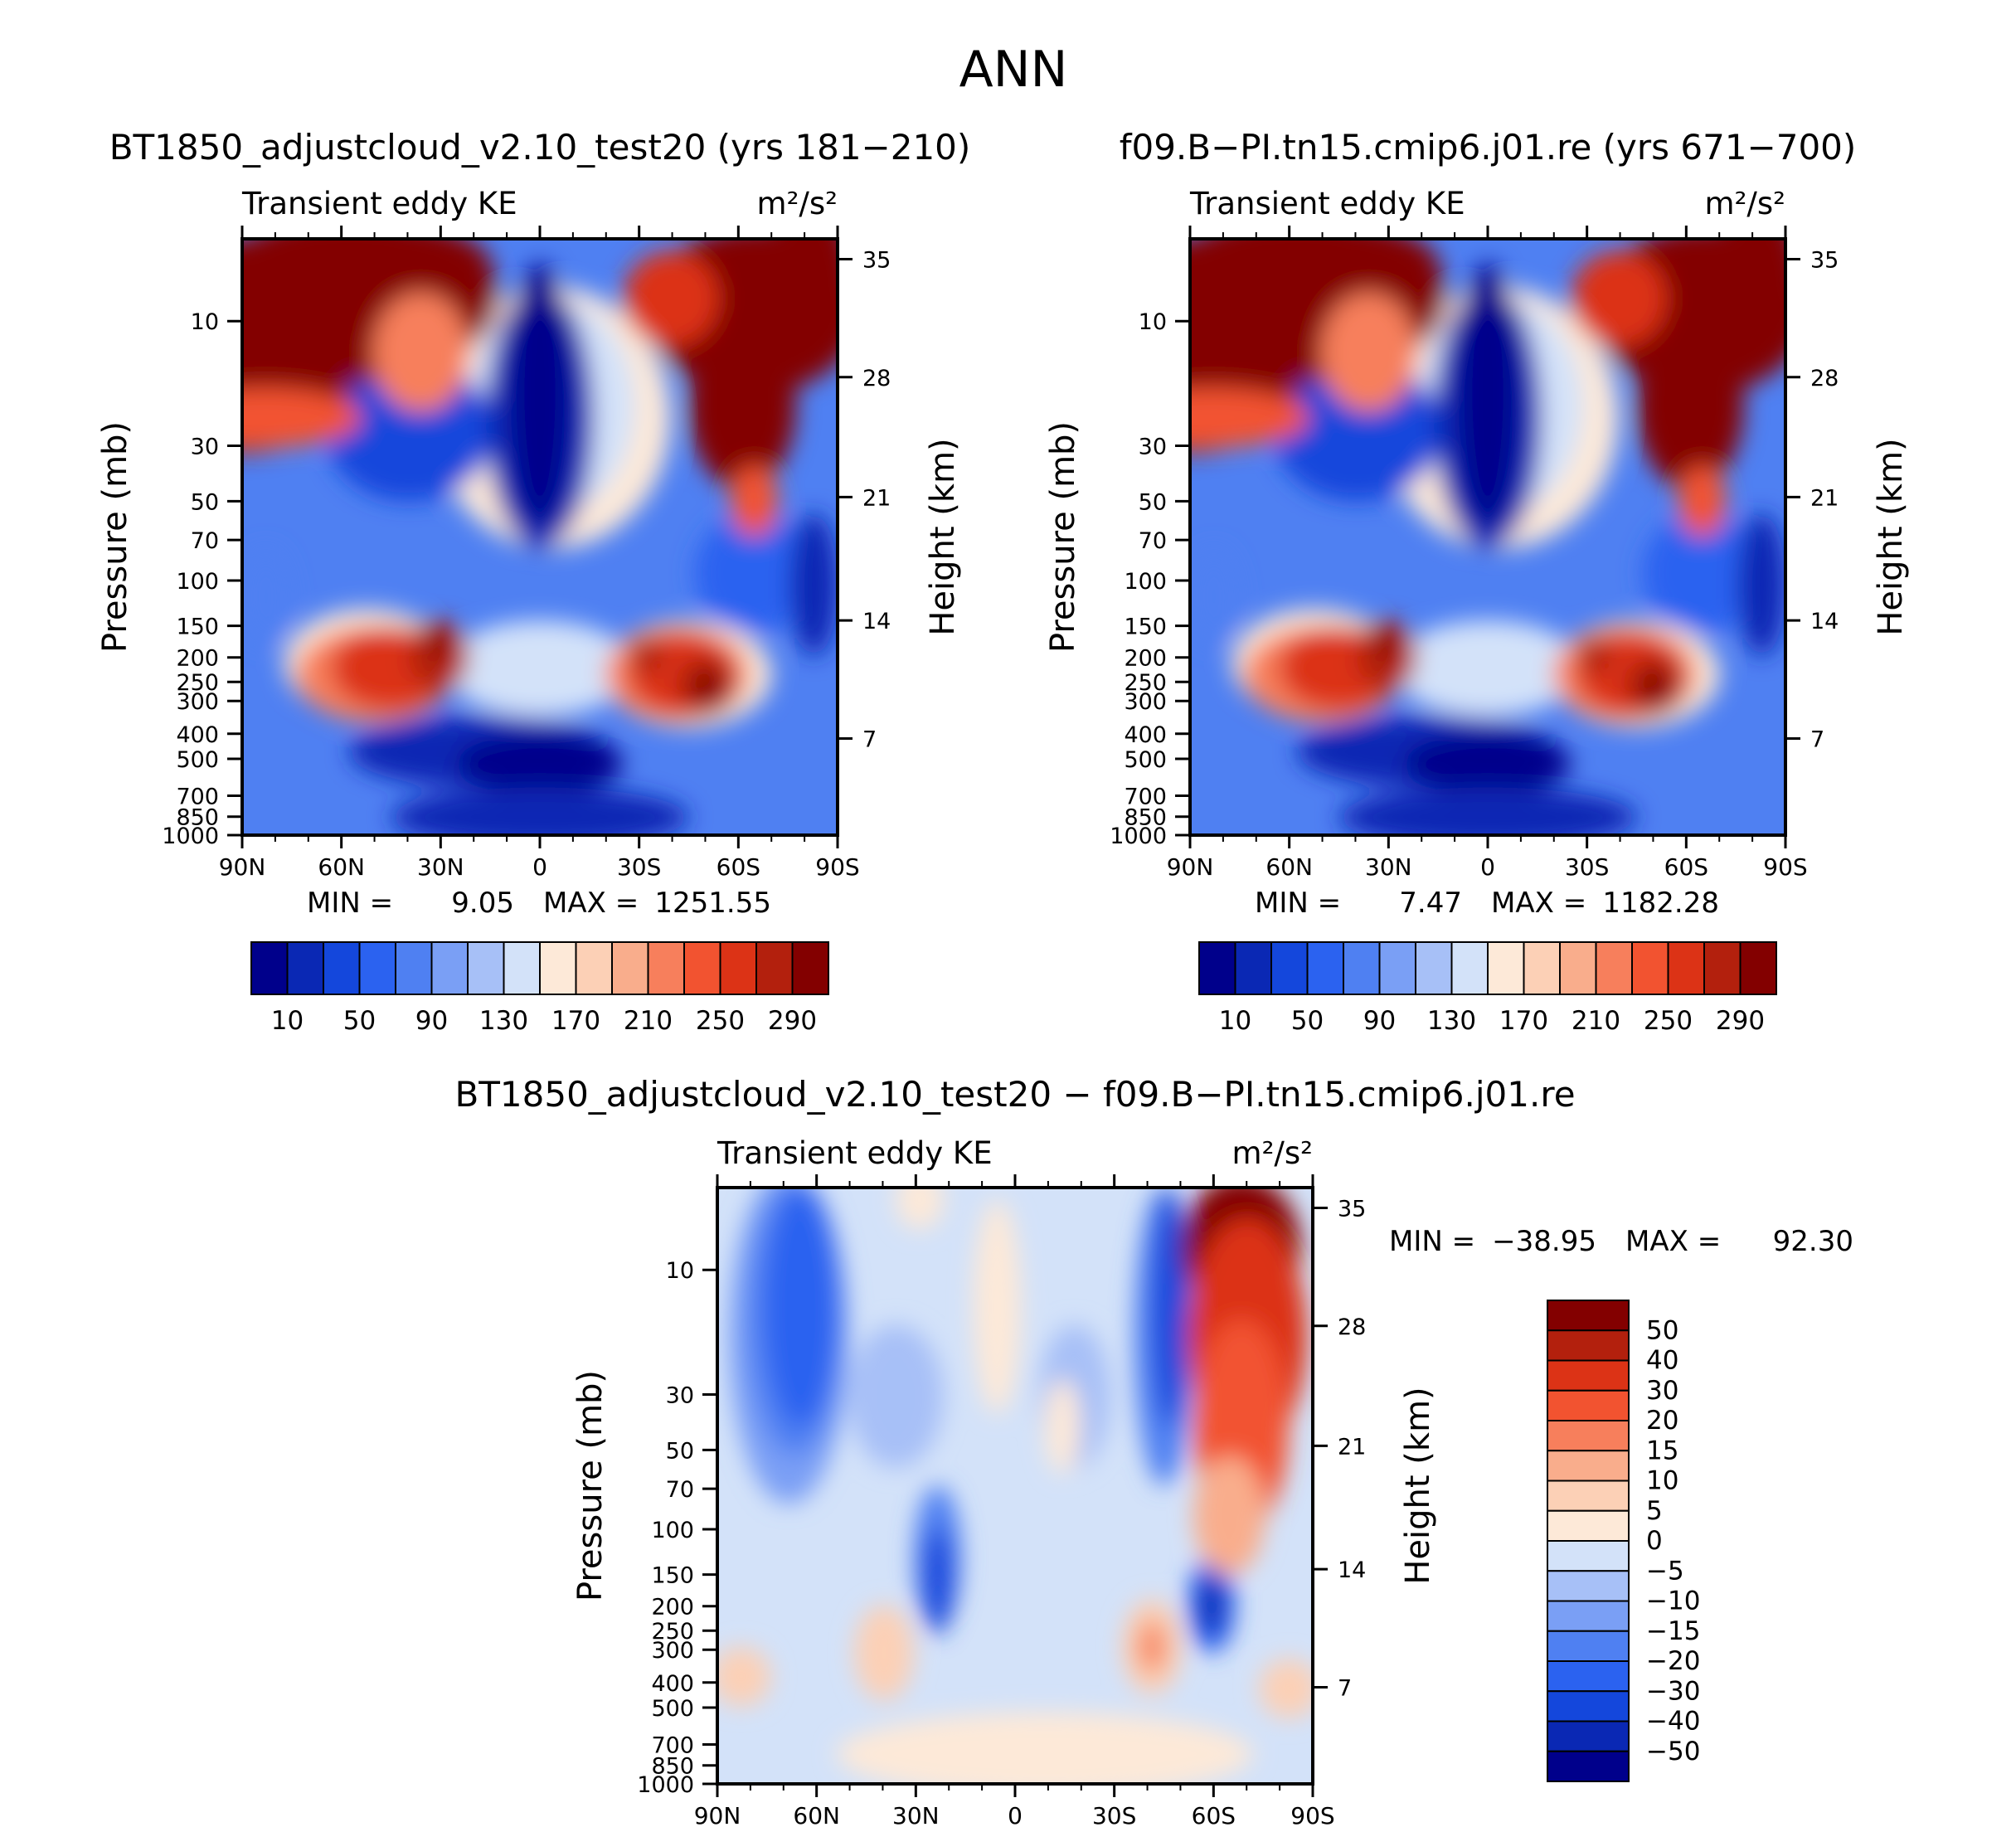 This screenshot has width=2016, height=1827. What do you see at coordinates (1015, 1486) in the screenshot?
I see `field-contours` at bounding box center [1015, 1486].